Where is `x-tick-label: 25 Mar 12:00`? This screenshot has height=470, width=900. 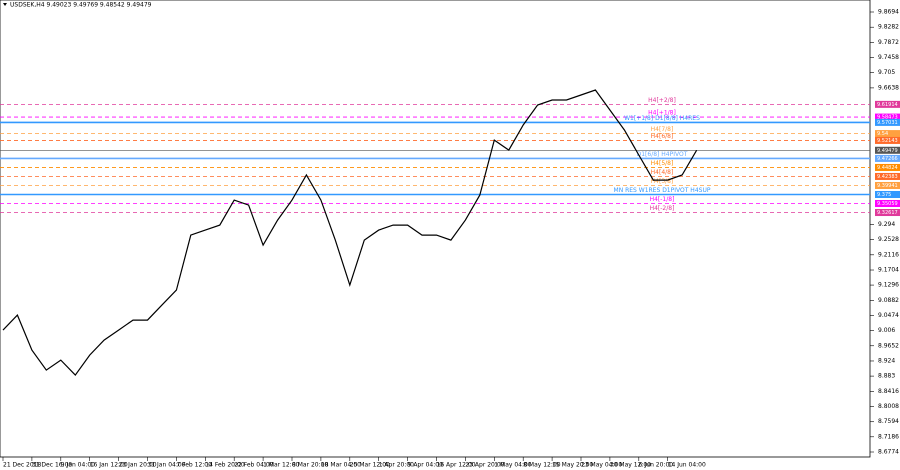
x-tick-label: 25 Mar 12:00 is located at coordinates (370, 465).